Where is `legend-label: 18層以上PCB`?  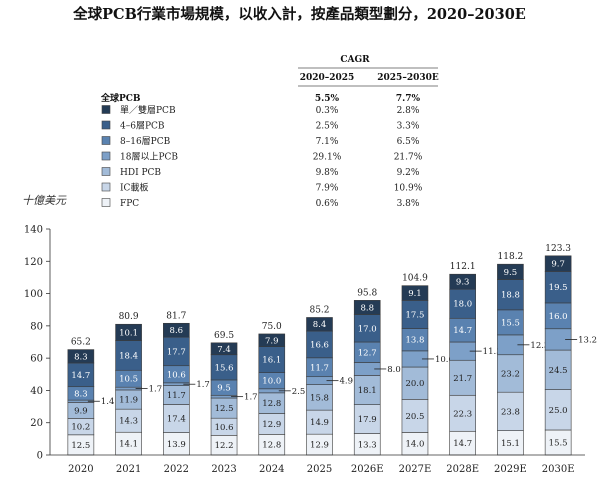
legend-label: 18層以上PCB is located at coordinates (149, 157).